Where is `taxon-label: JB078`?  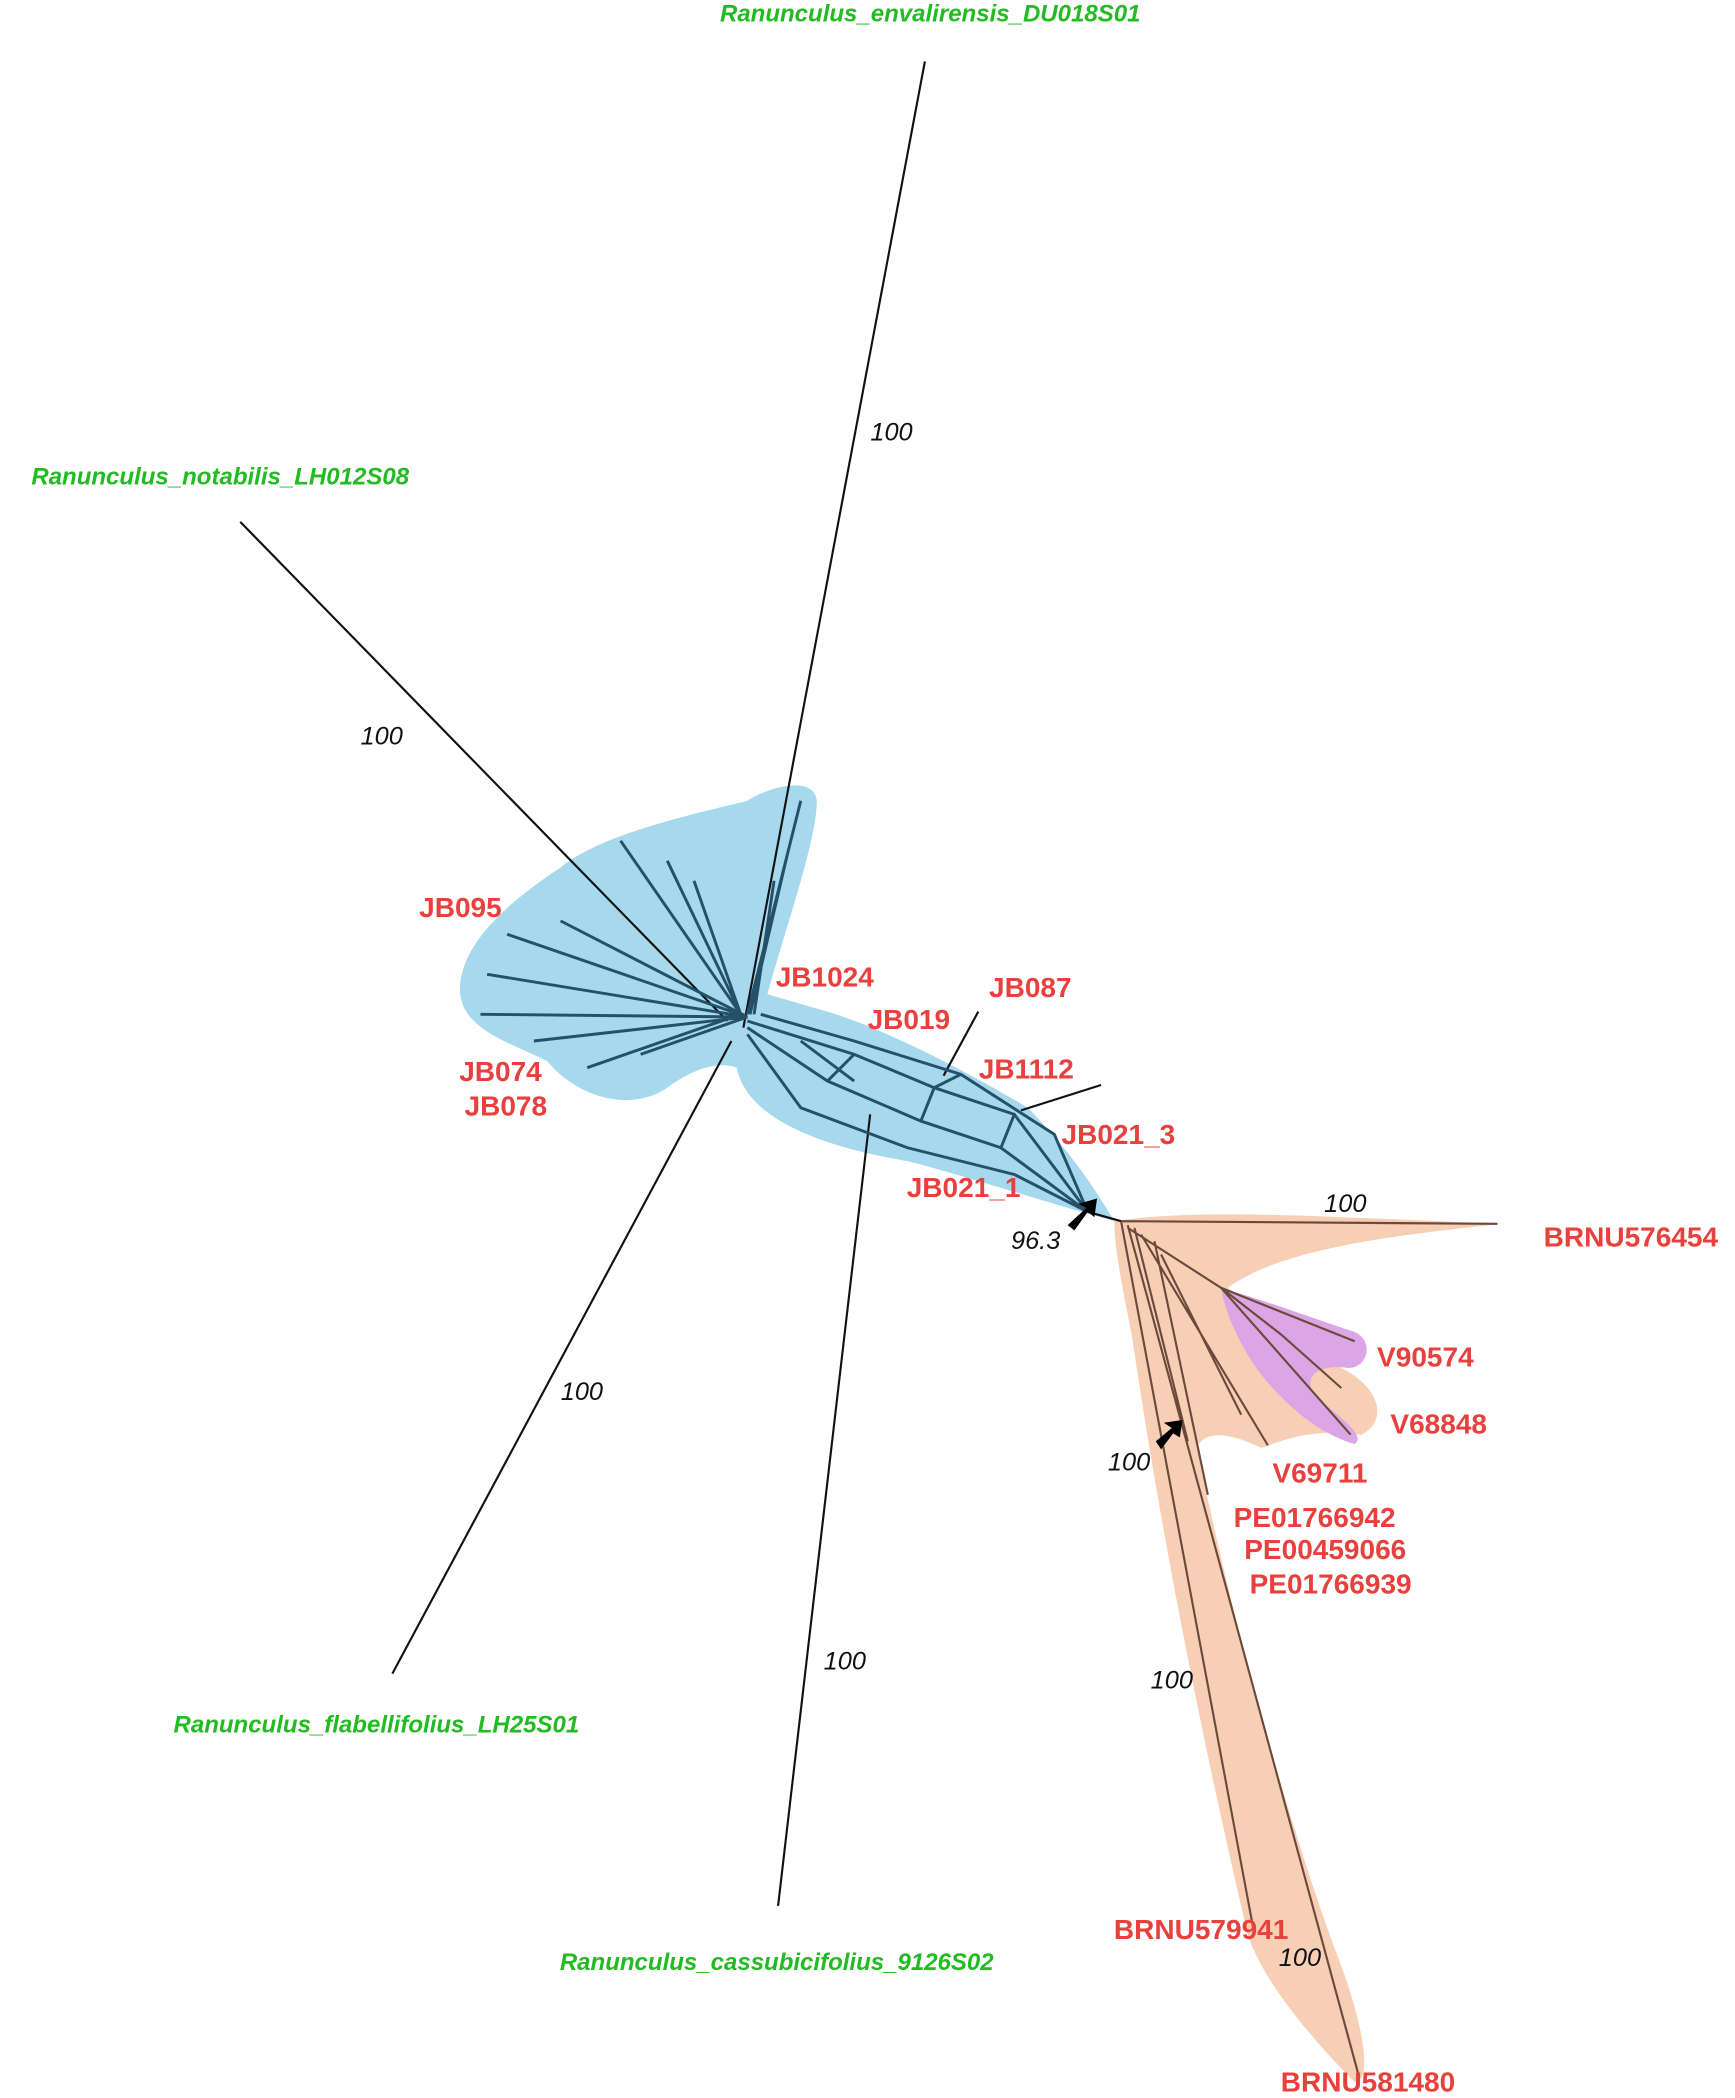 taxon-label: JB078 is located at coordinates (506, 1106).